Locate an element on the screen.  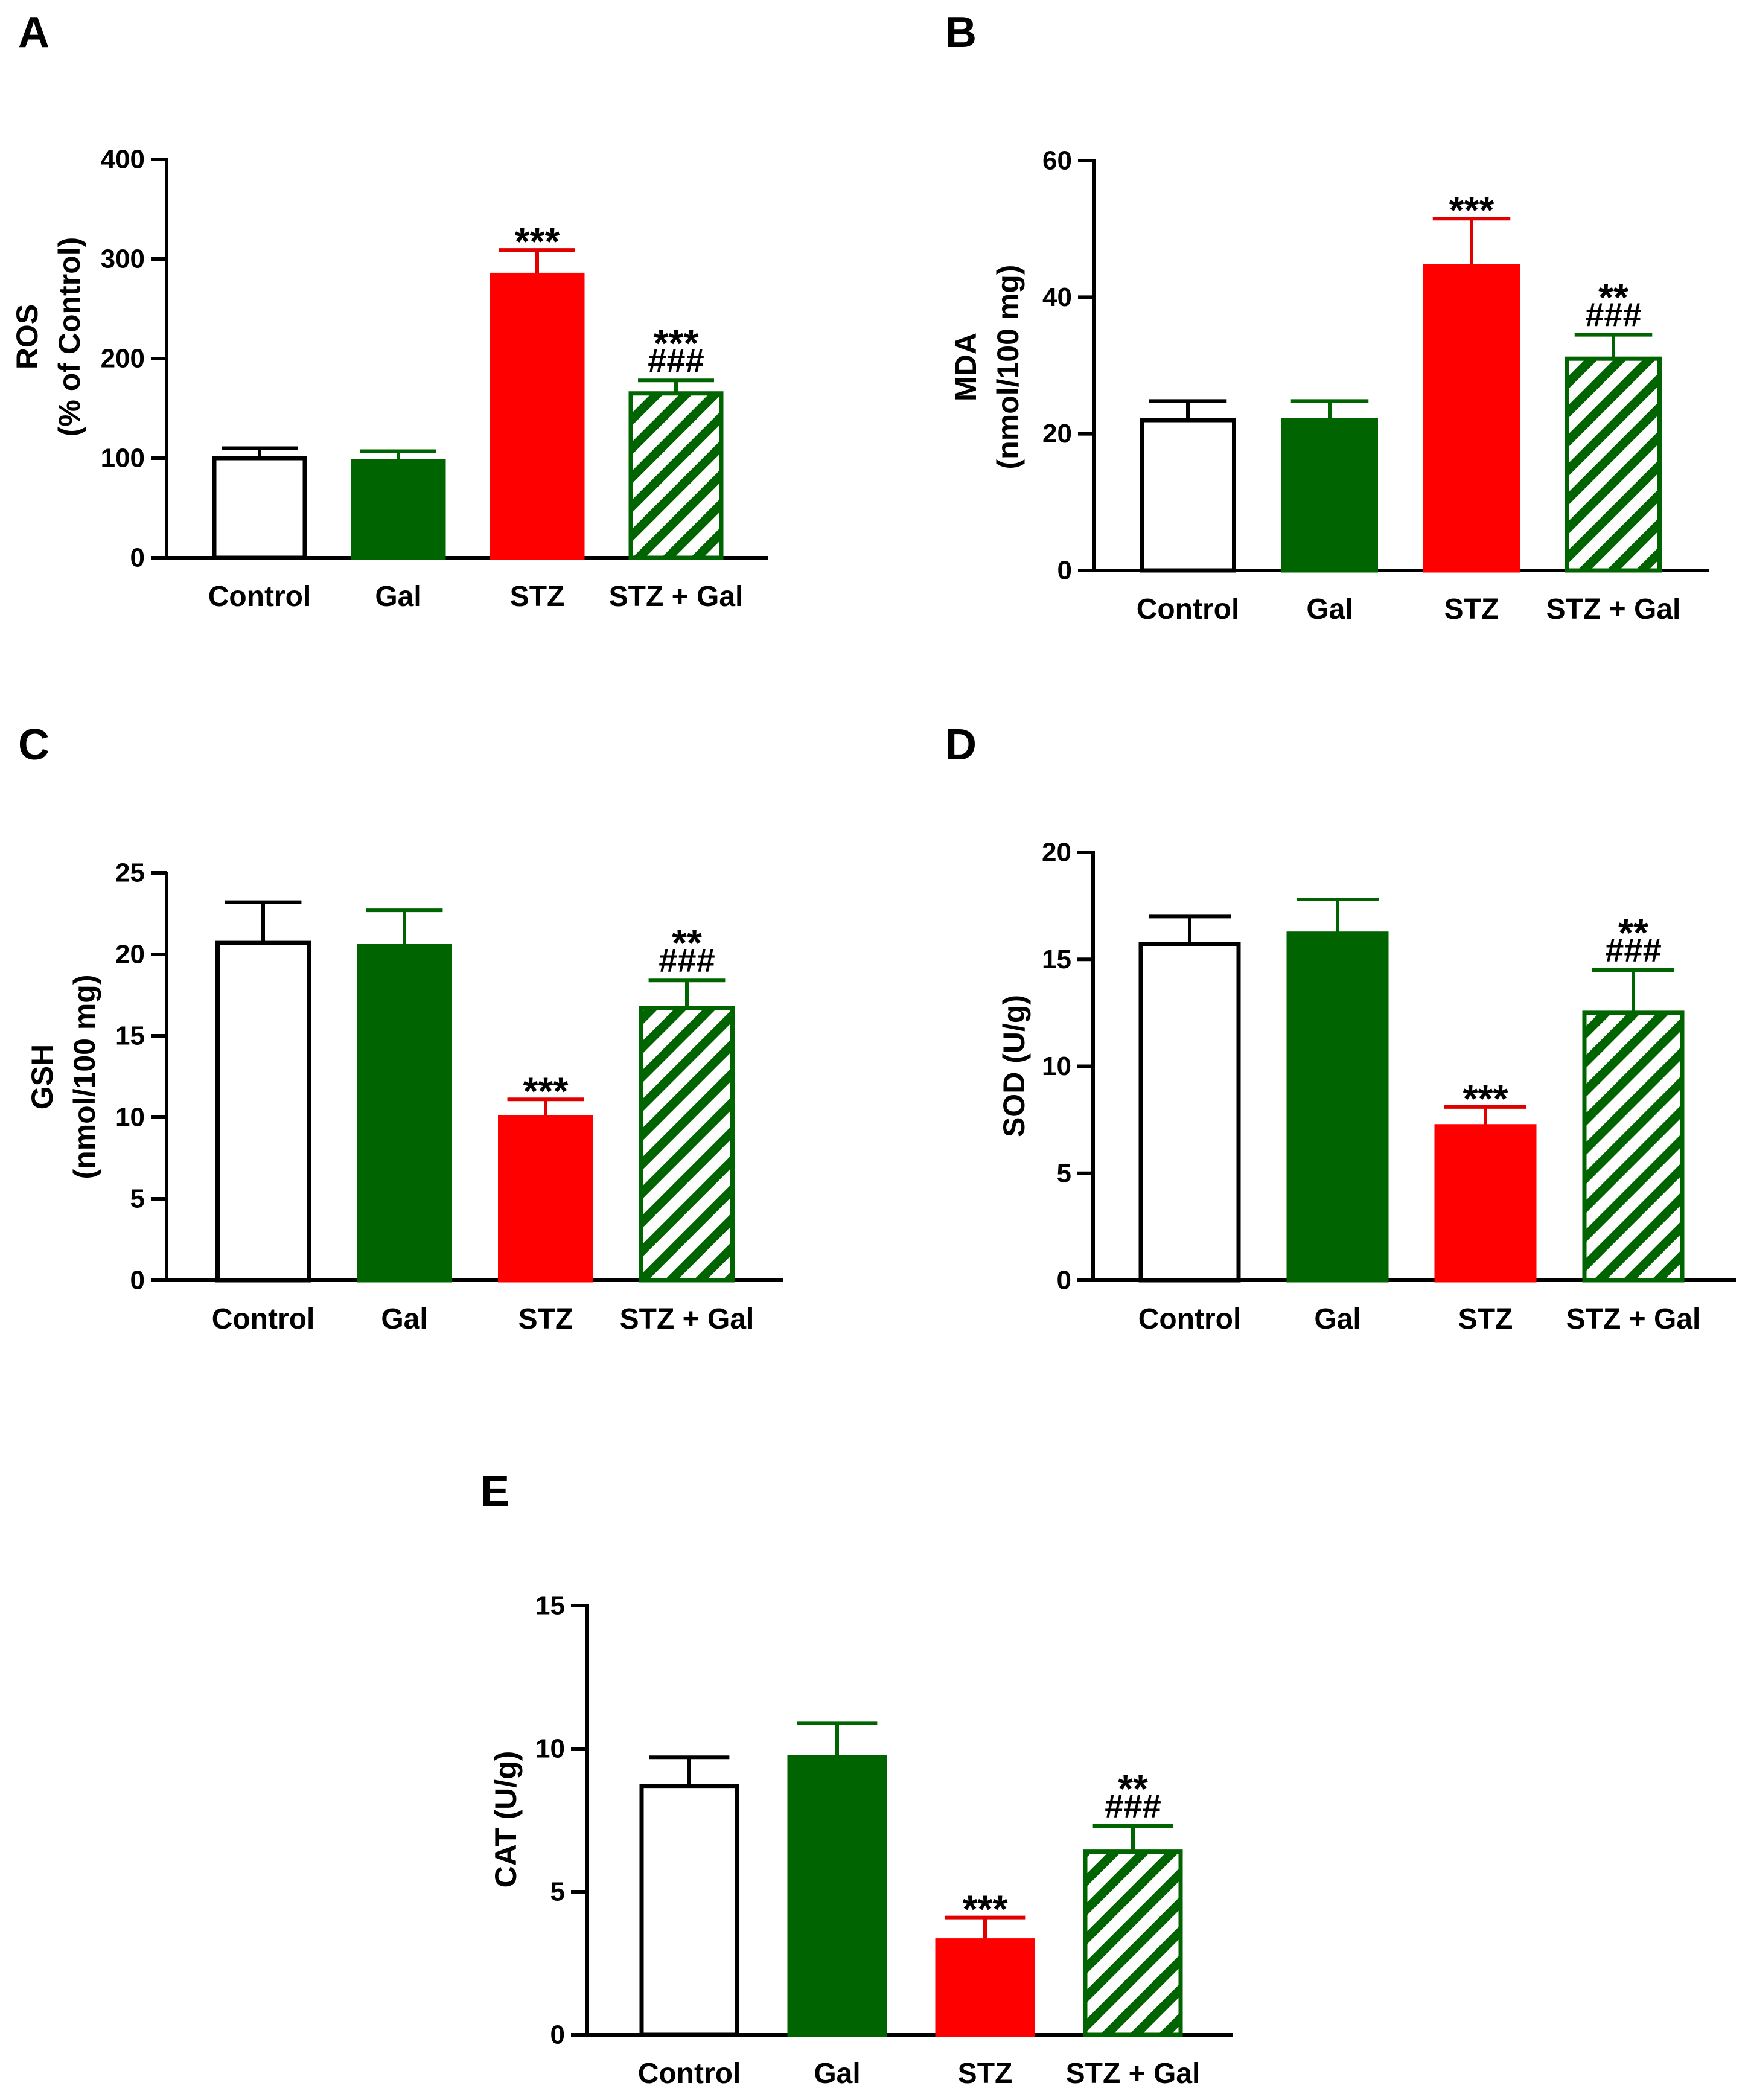
y-axis-label: (% of Control) is located at coordinates (69, 336).